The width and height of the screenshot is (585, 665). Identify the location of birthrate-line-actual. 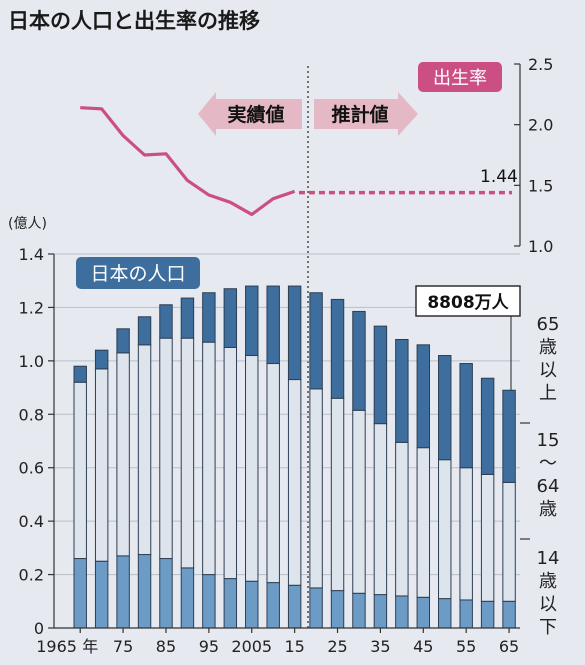
(188, 161).